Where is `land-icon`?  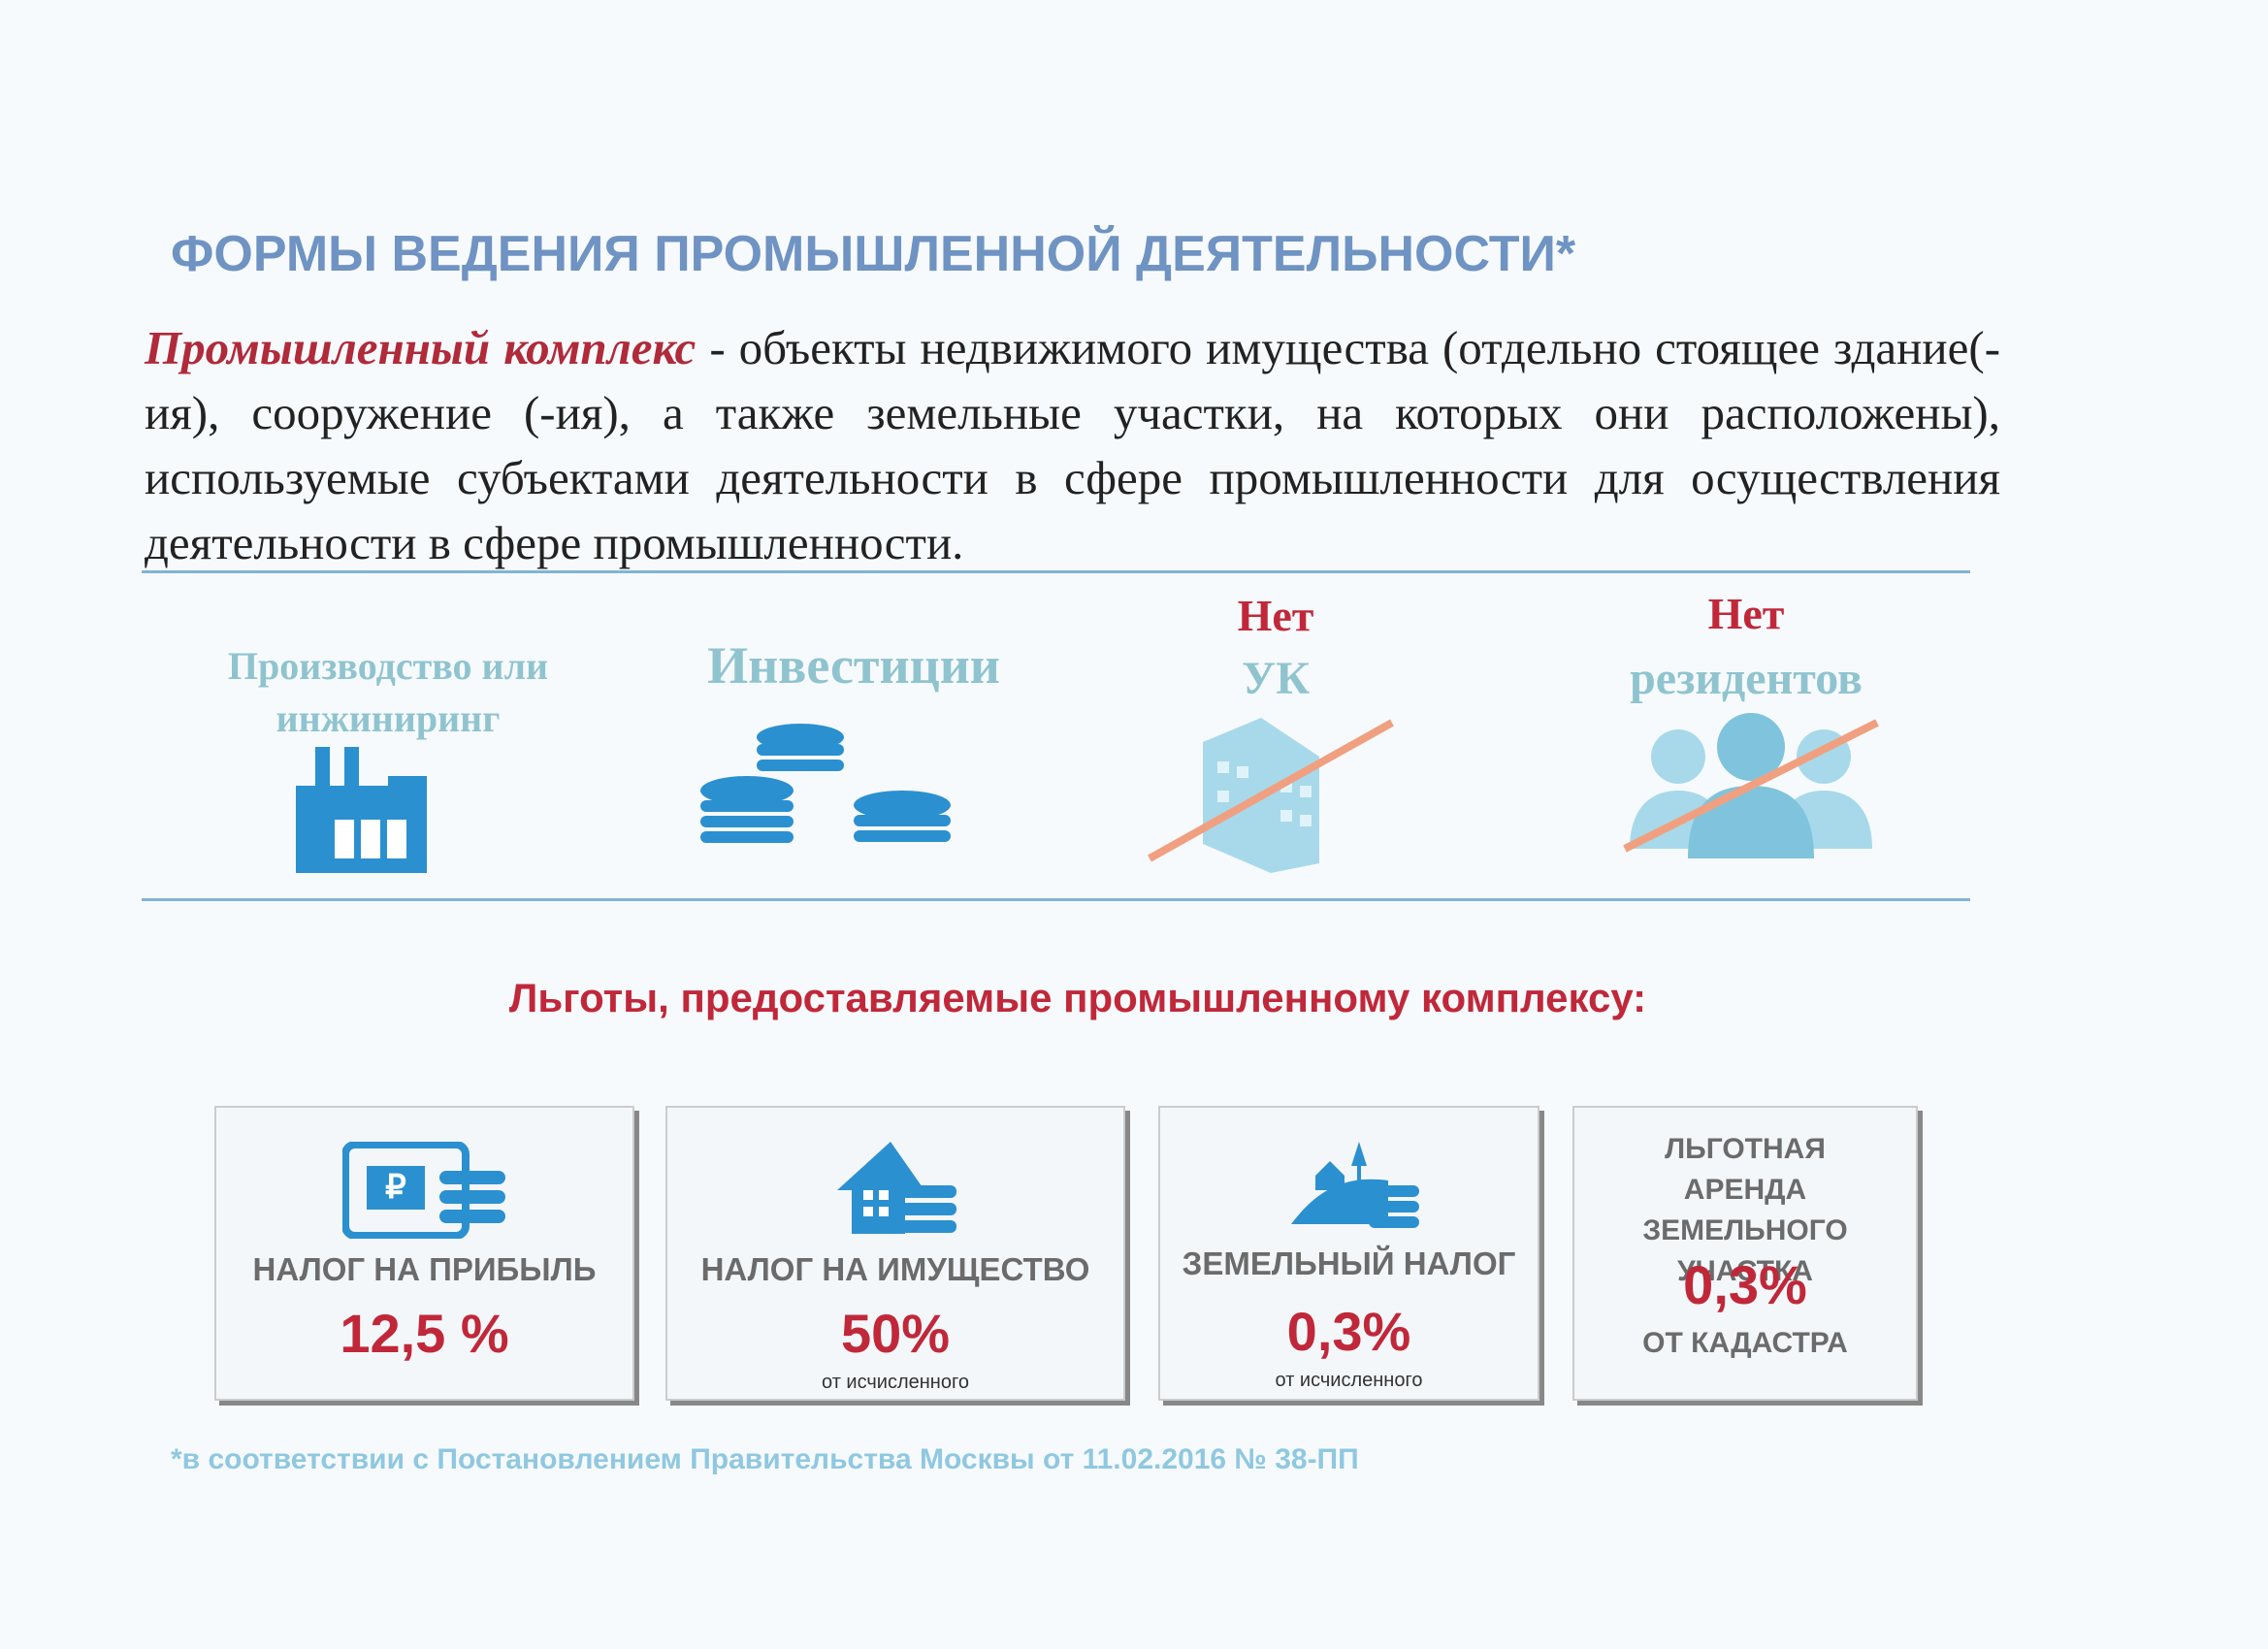 land-icon is located at coordinates (1355, 1185).